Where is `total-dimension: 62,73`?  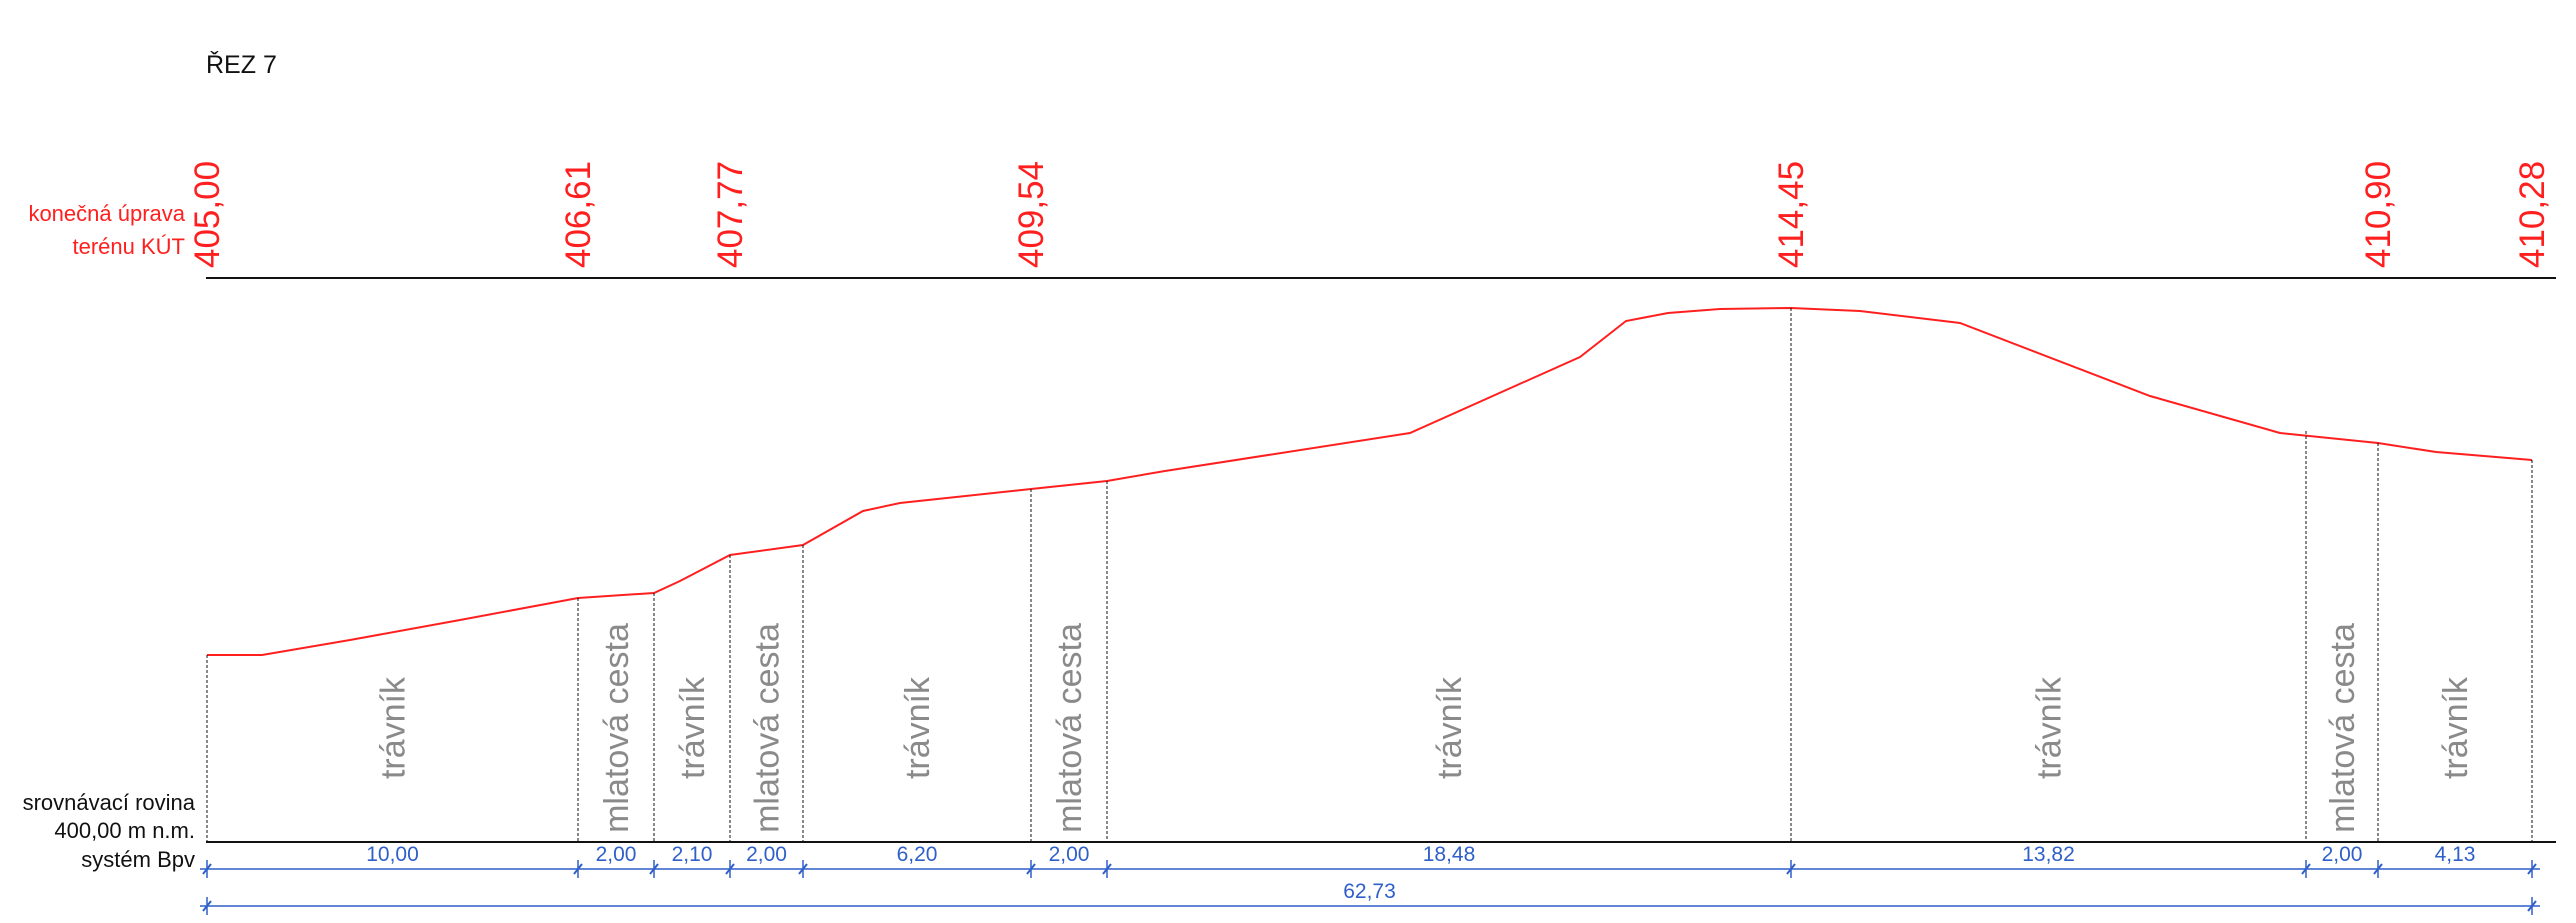
total-dimension: 62,73 is located at coordinates (1369, 891).